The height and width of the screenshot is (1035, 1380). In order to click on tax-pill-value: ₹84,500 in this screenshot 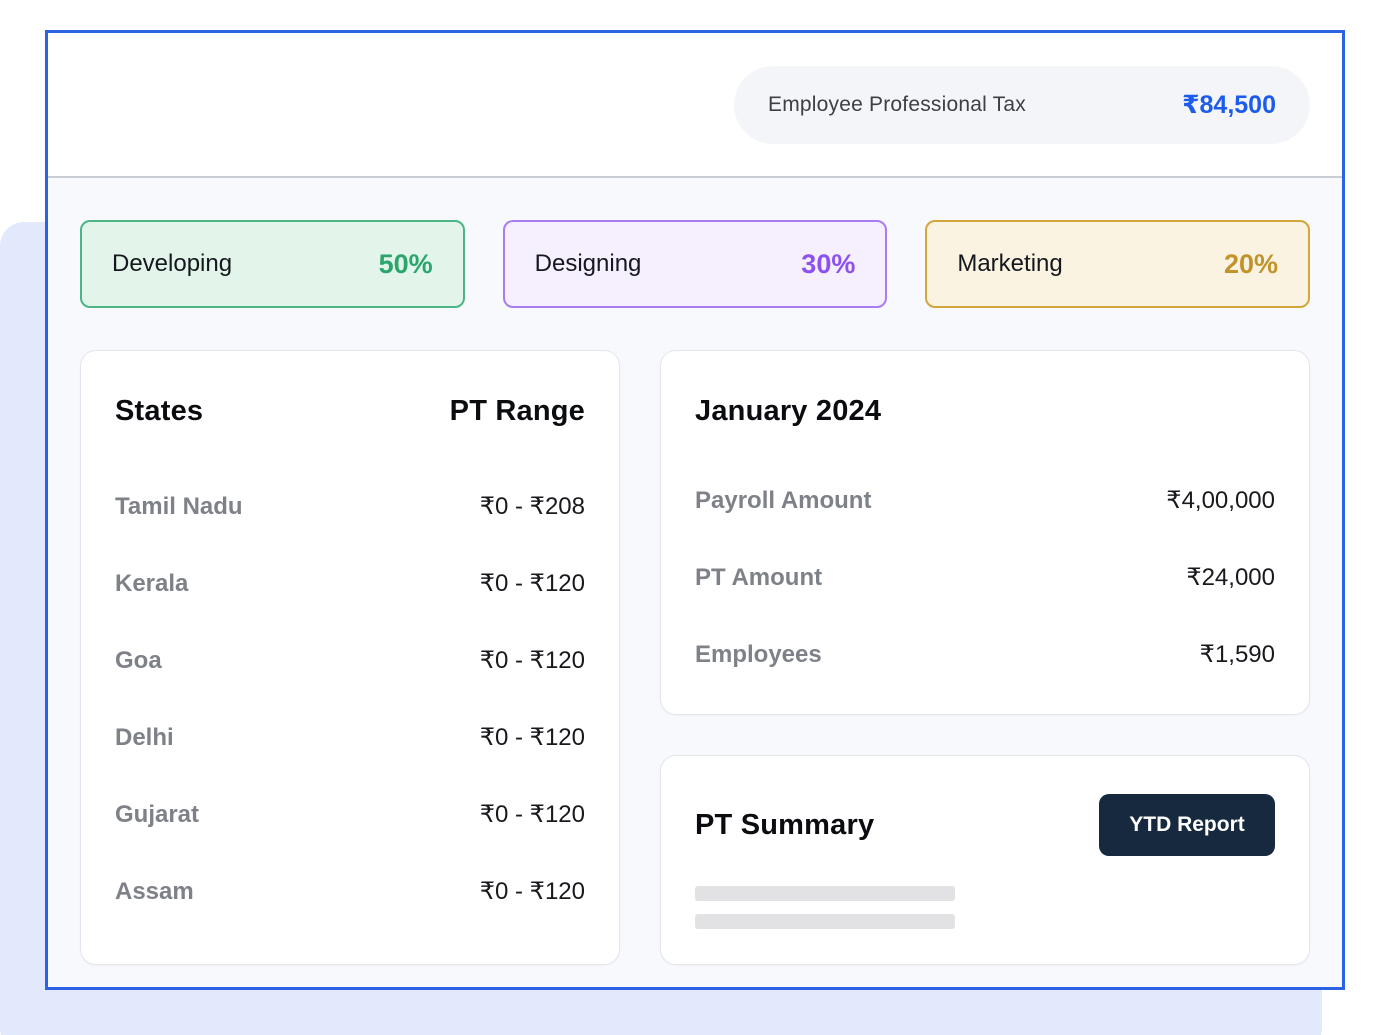, I will do `click(1229, 104)`.